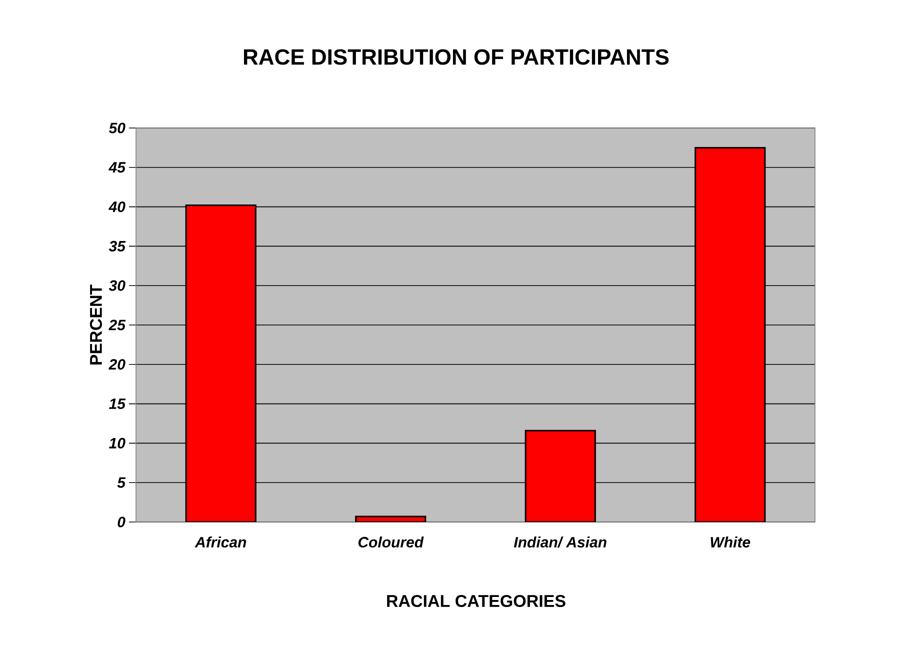 This screenshot has width=909, height=645. Describe the element at coordinates (122, 522) in the screenshot. I see `y-tick-label: 0` at that location.